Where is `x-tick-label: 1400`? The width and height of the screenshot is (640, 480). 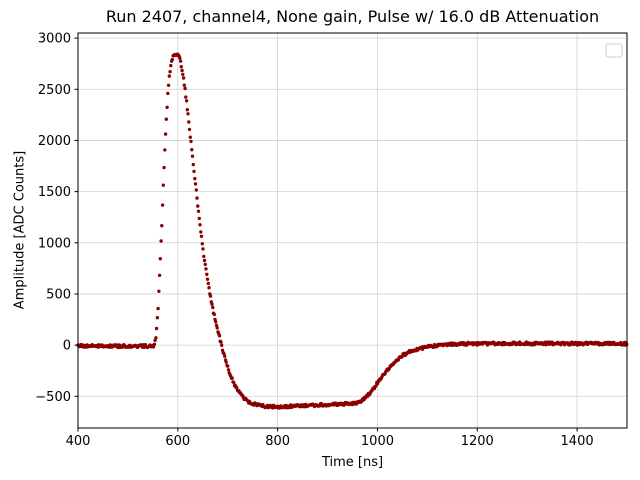 x-tick-label: 1400 is located at coordinates (577, 441).